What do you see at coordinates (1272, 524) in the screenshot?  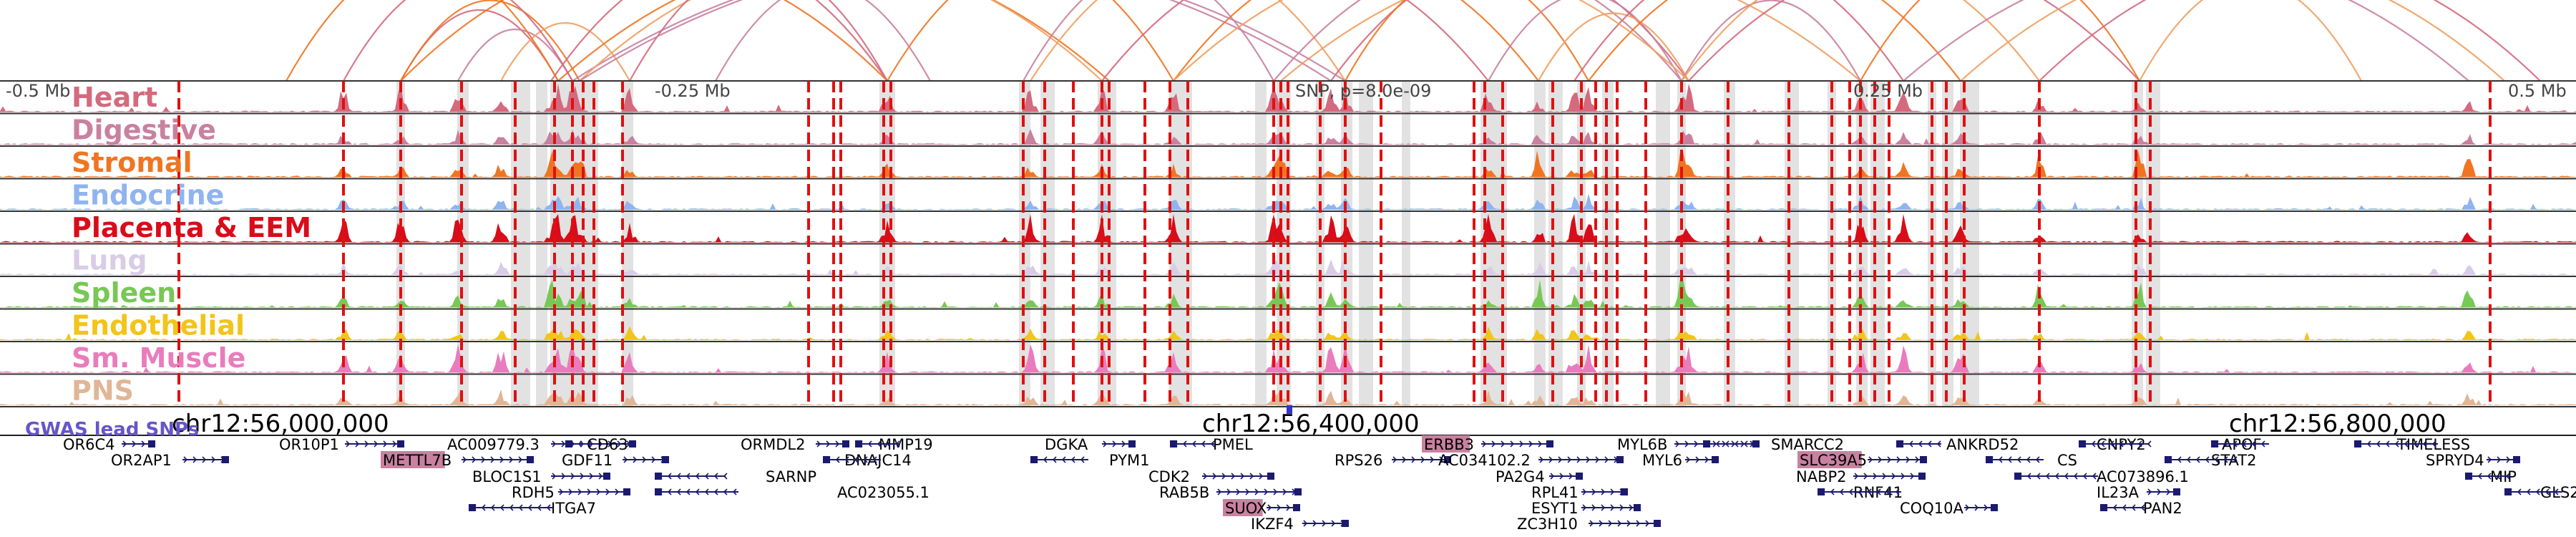 I see `gene-label: IKZF4` at bounding box center [1272, 524].